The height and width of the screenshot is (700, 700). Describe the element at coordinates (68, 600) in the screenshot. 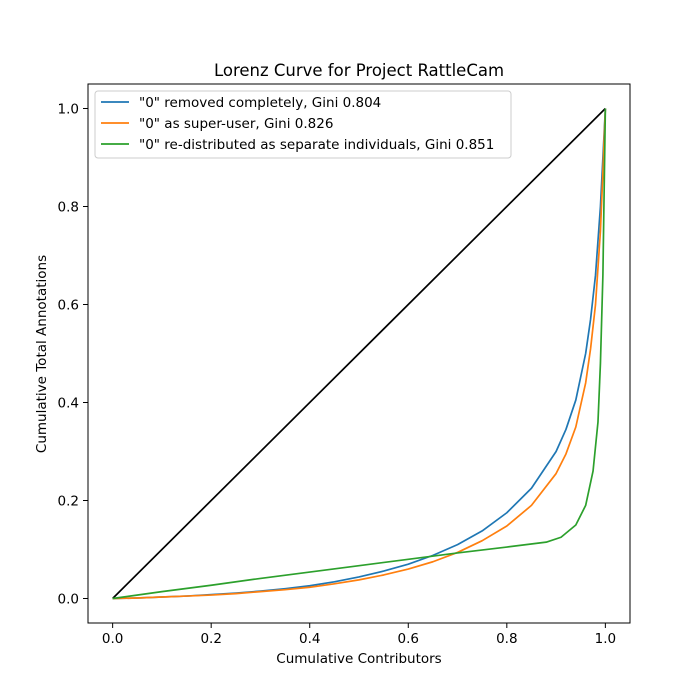

I see `y-tick-label: 0.0` at that location.